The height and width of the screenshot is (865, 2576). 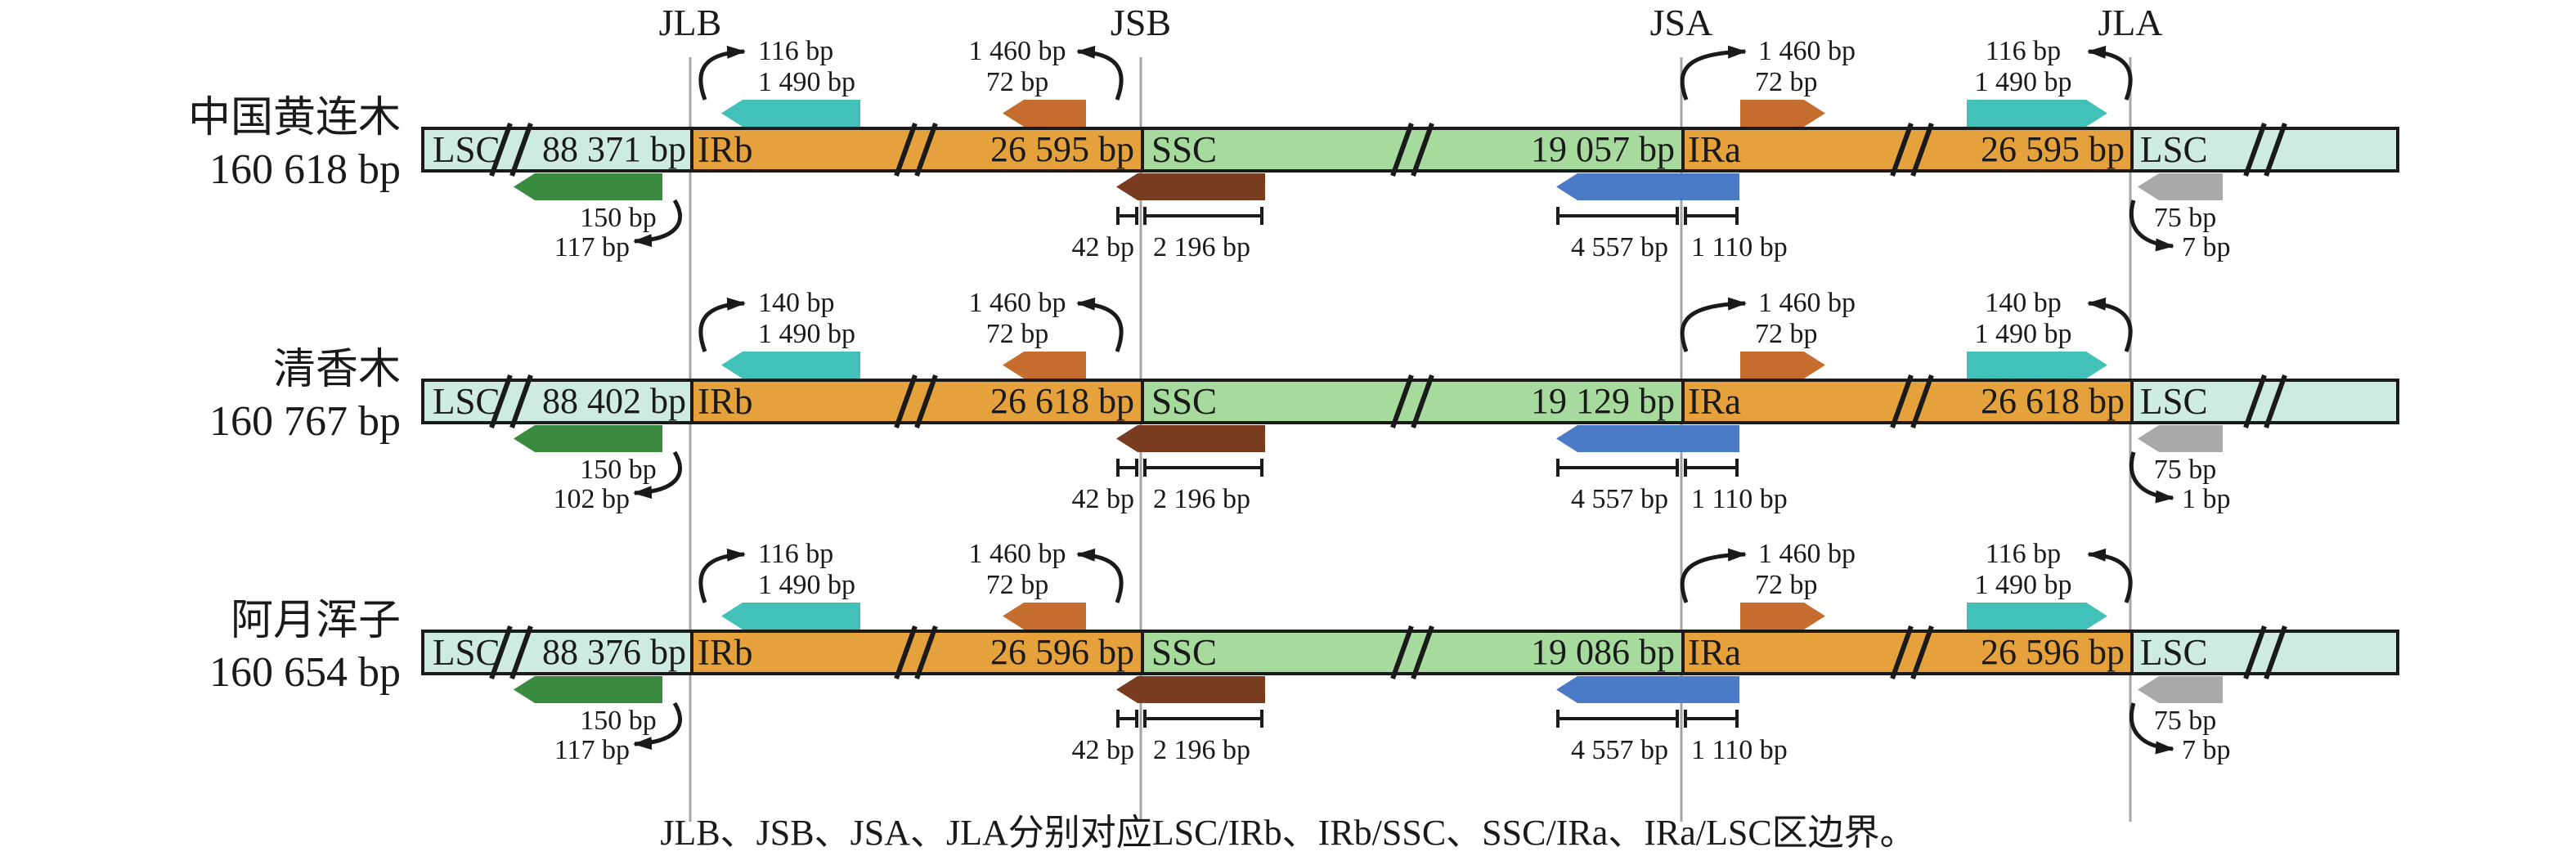 I want to click on junction-label-jsa: JSA, so click(x=1681, y=22).